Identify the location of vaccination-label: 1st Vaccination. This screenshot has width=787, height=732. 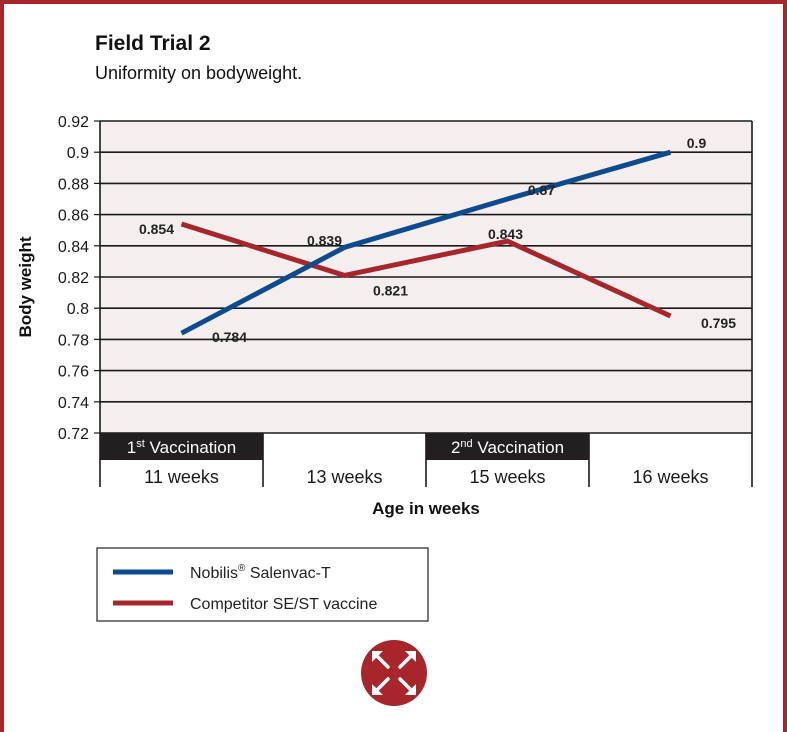
(181, 447).